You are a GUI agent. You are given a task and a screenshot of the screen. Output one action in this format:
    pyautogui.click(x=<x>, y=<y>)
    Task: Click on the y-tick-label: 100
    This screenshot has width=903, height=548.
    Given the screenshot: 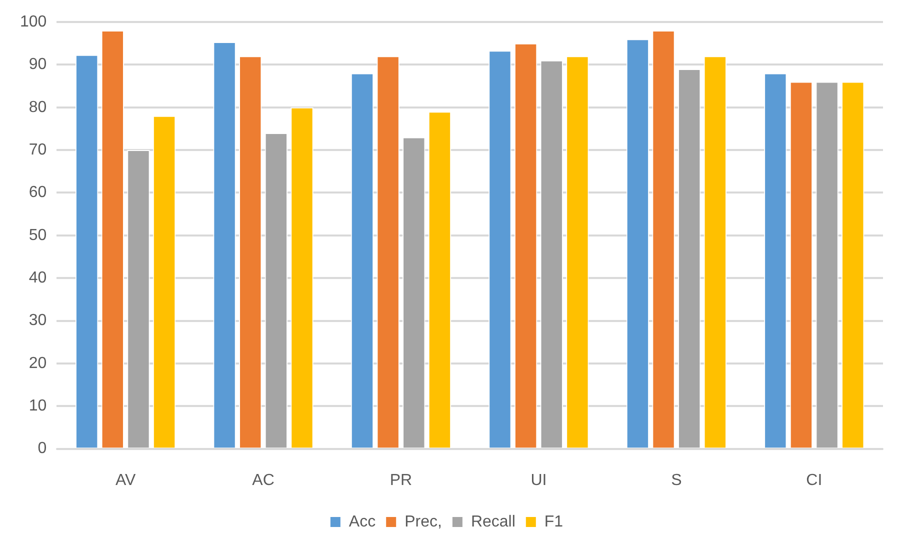 What is the action you would take?
    pyautogui.click(x=33, y=21)
    